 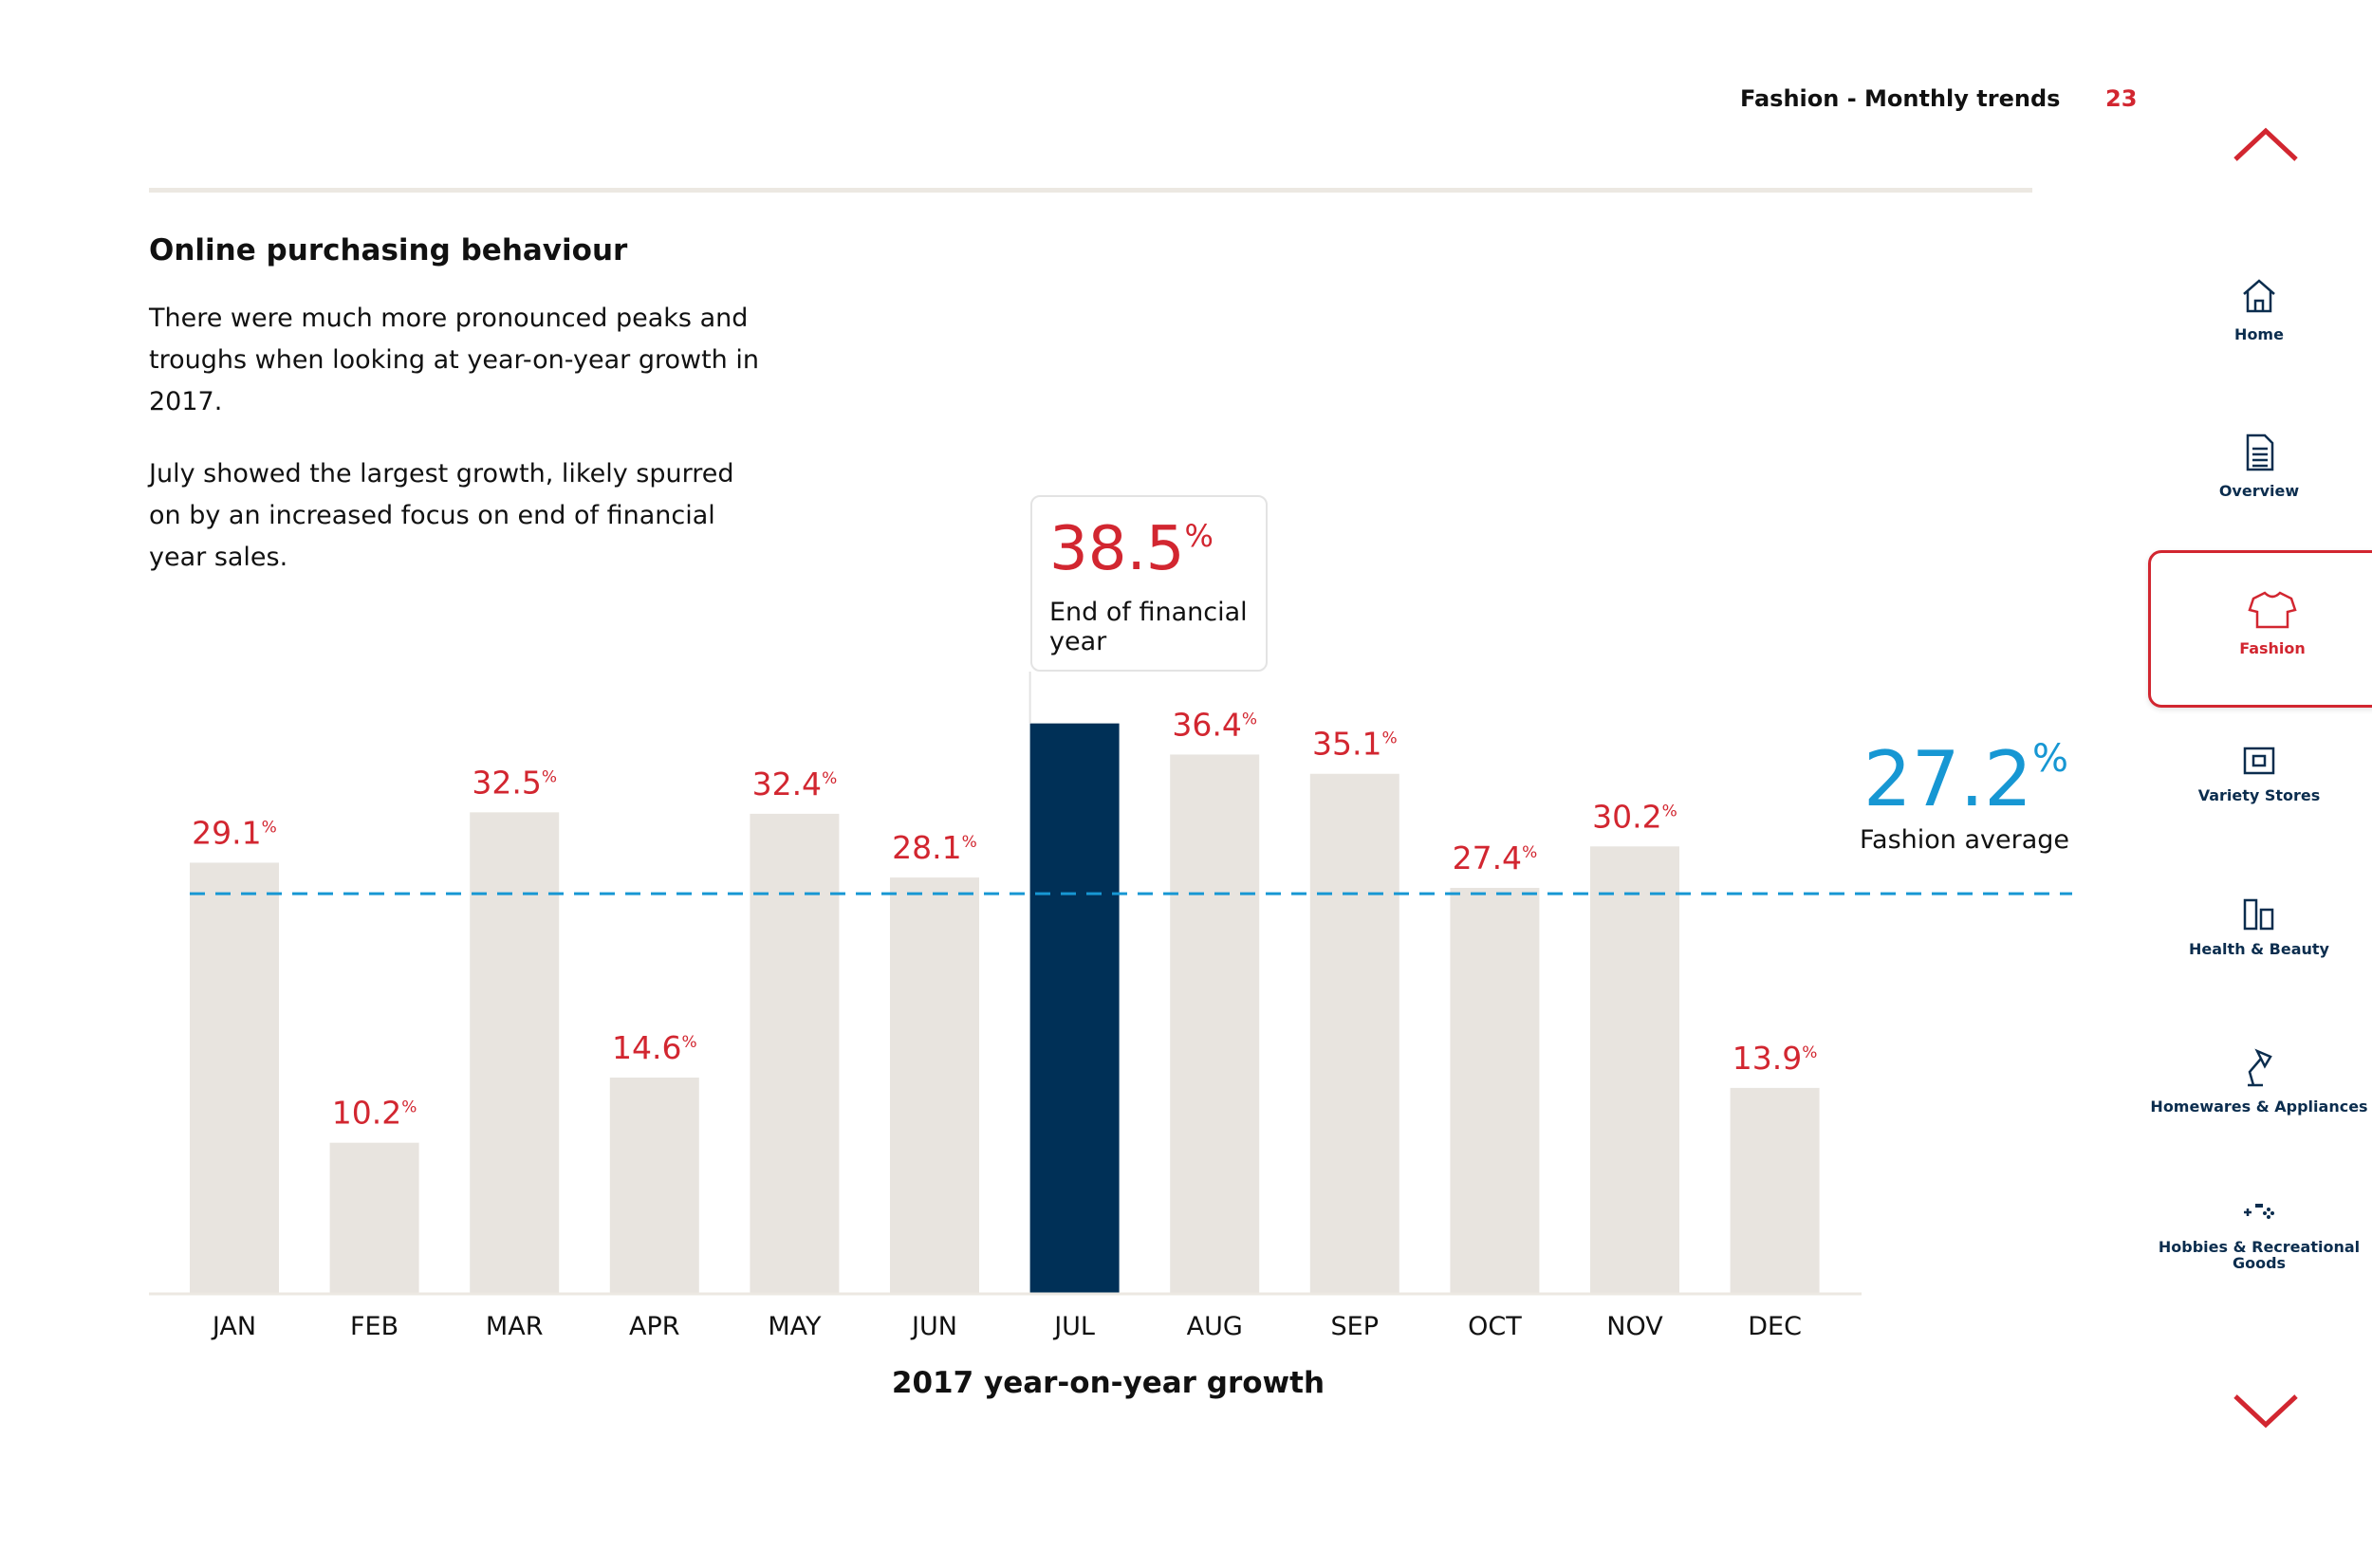 What do you see at coordinates (234, 1078) in the screenshot?
I see `bar-jan` at bounding box center [234, 1078].